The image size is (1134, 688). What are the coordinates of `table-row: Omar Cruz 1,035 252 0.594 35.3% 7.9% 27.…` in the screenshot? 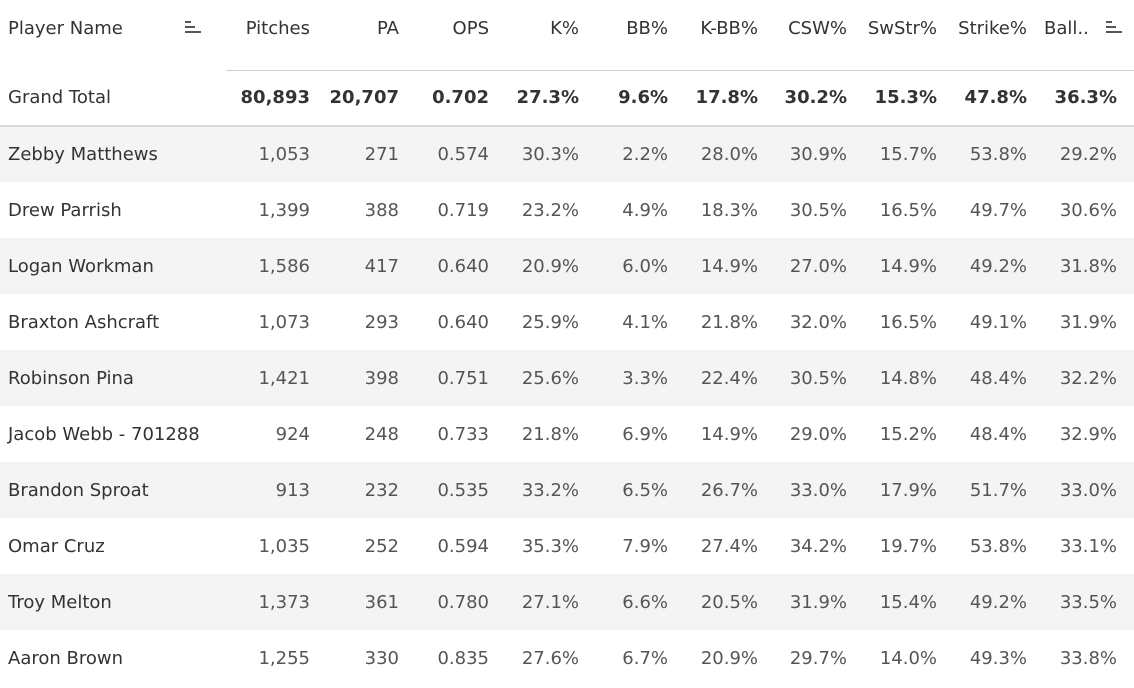 It's located at (567, 546).